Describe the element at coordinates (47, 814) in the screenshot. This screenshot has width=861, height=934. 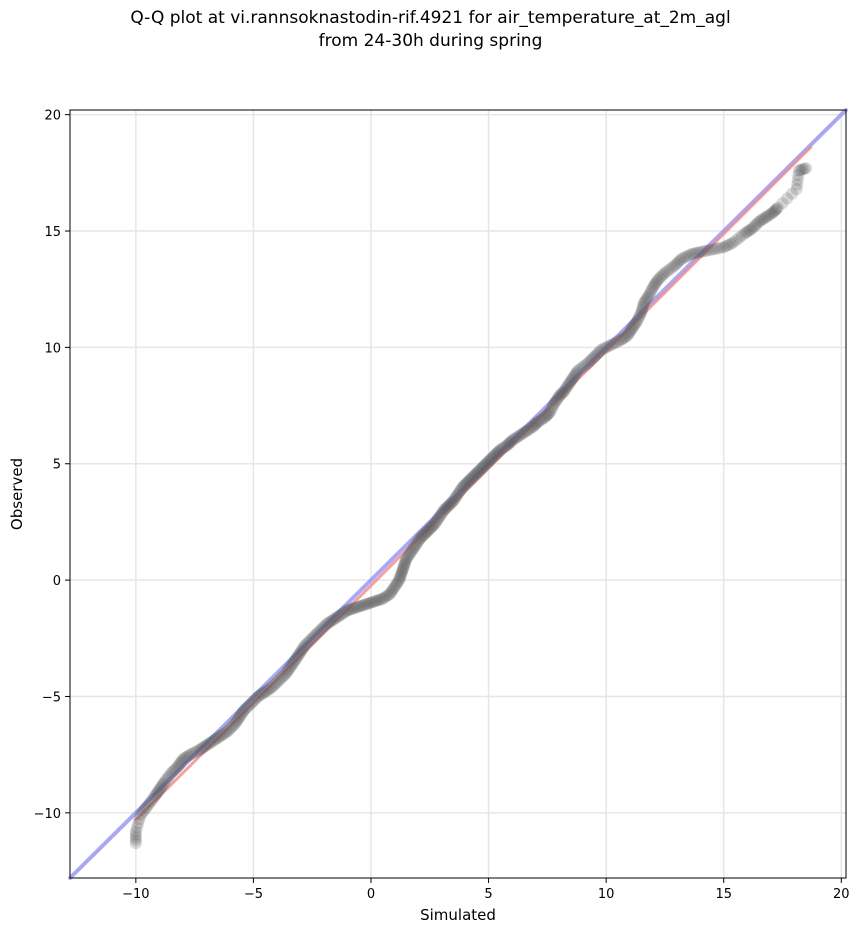
I see `y-tick-label: −10` at that location.